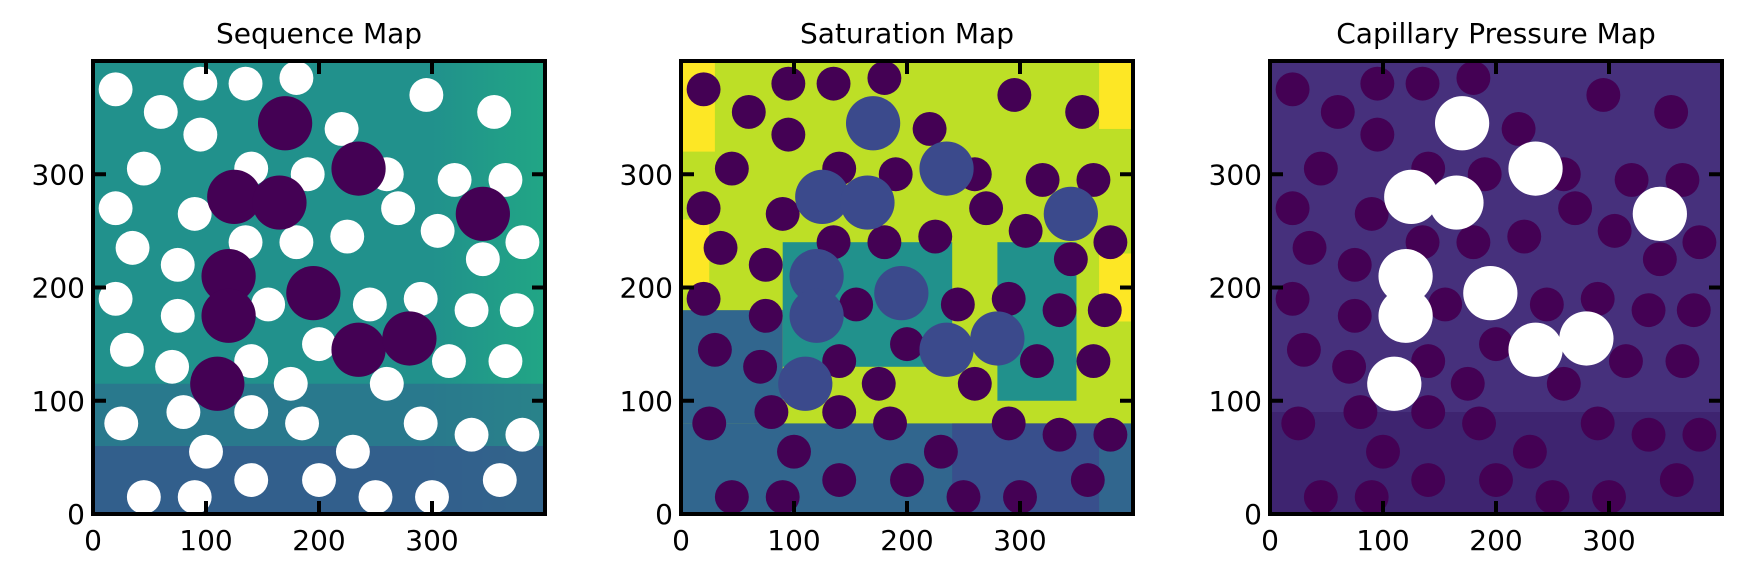  Describe the element at coordinates (319, 33) in the screenshot. I see `panel-title: Sequence Map` at that location.